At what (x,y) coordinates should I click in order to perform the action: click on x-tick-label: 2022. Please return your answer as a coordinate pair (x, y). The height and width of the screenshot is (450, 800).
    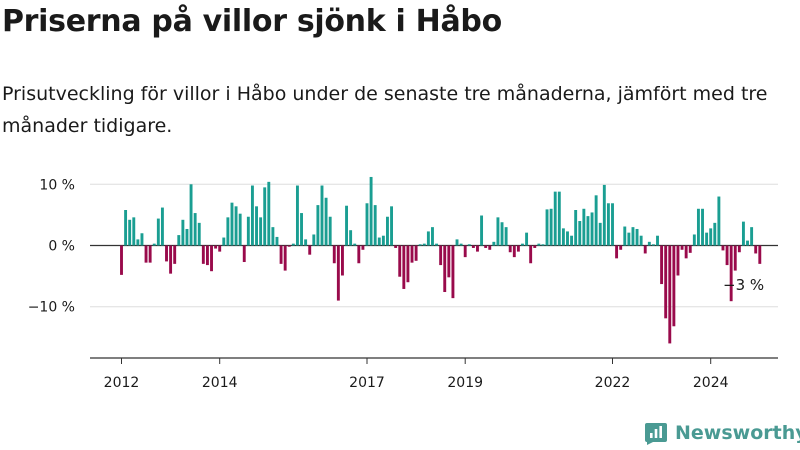
    Looking at the image, I should click on (613, 383).